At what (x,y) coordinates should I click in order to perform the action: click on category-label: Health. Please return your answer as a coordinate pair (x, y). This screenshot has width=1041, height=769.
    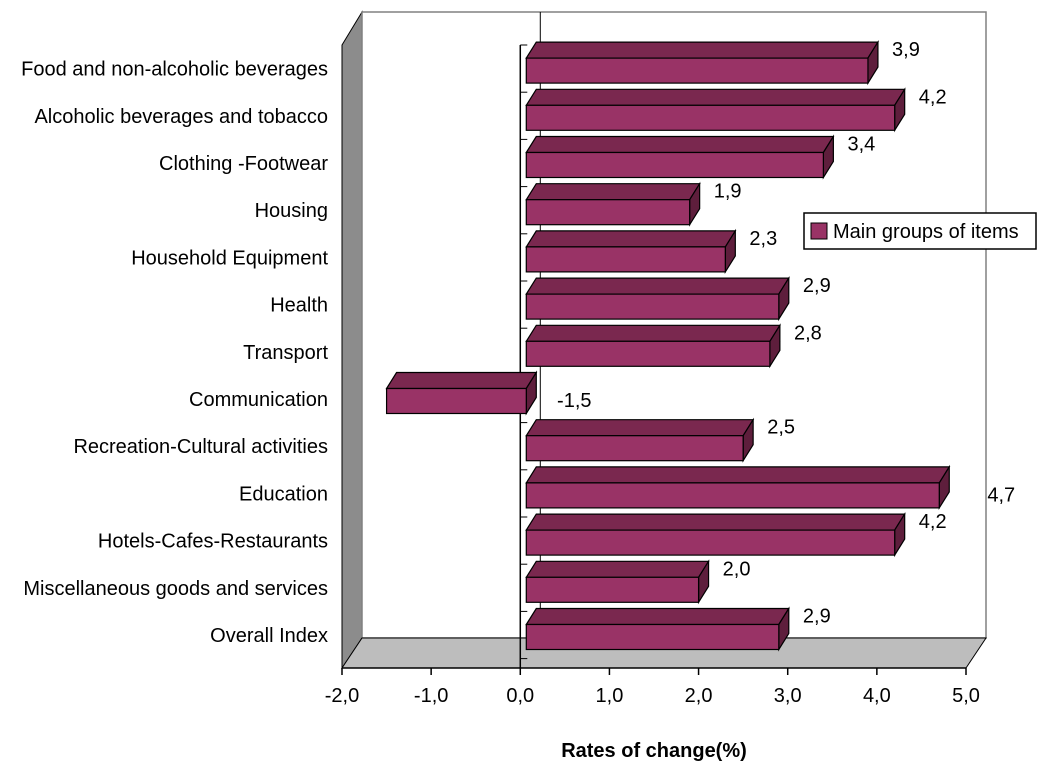
    Looking at the image, I should click on (299, 306).